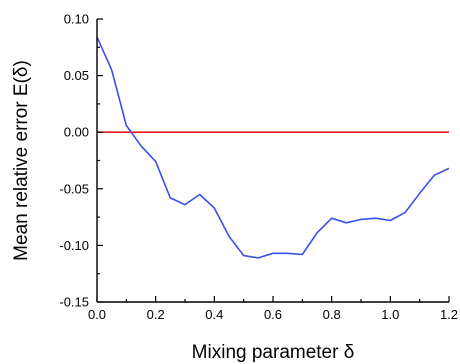 The image size is (460, 364). Describe the element at coordinates (449, 314) in the screenshot. I see `x-tick-label: 1.2` at that location.